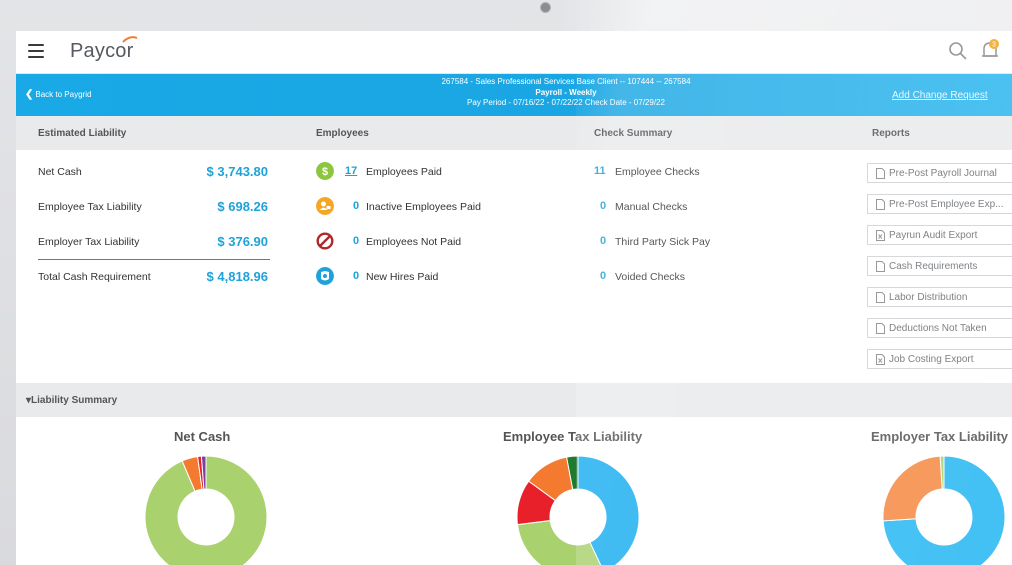  Describe the element at coordinates (891, 133) in the screenshot. I see `reports-heading: Reports` at that location.